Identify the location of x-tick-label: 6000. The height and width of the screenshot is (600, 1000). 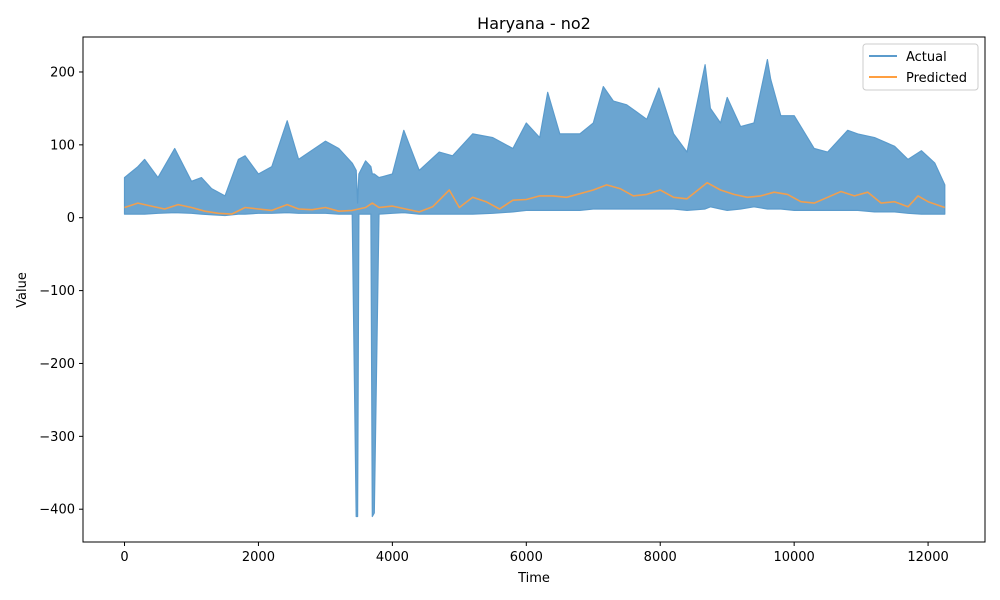
(526, 557).